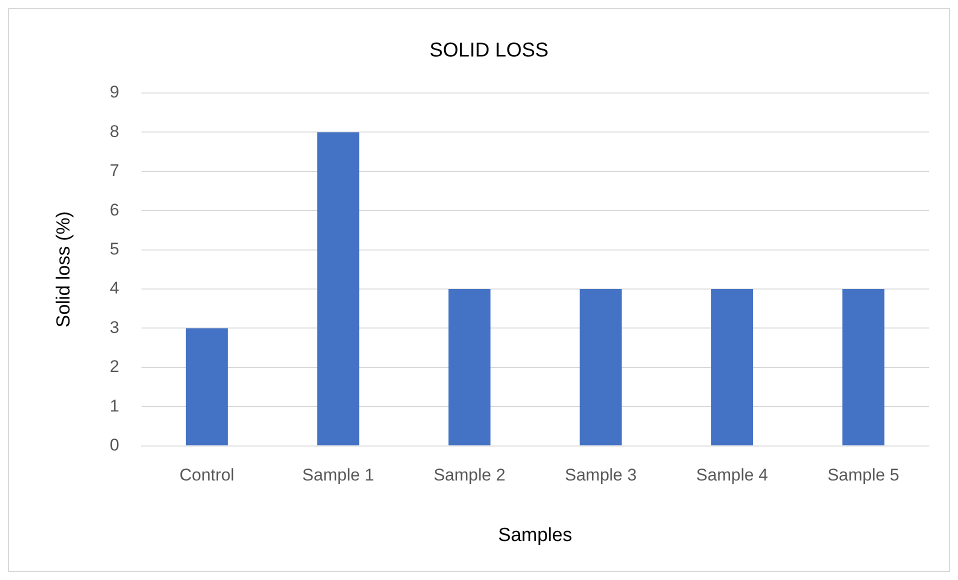 This screenshot has width=958, height=580. What do you see at coordinates (489, 51) in the screenshot?
I see `chart-title: SOLID LOSS` at bounding box center [489, 51].